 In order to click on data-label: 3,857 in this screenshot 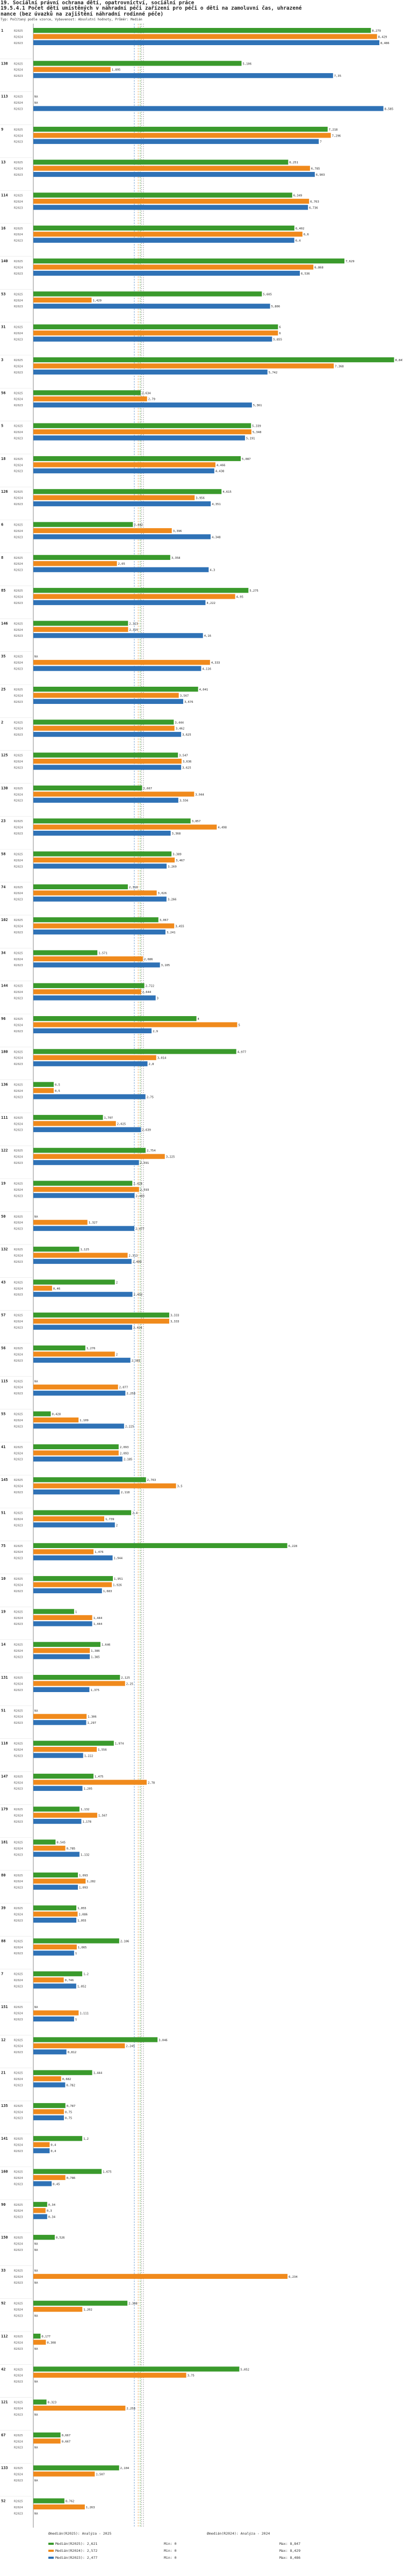, I will do `click(196, 821)`.